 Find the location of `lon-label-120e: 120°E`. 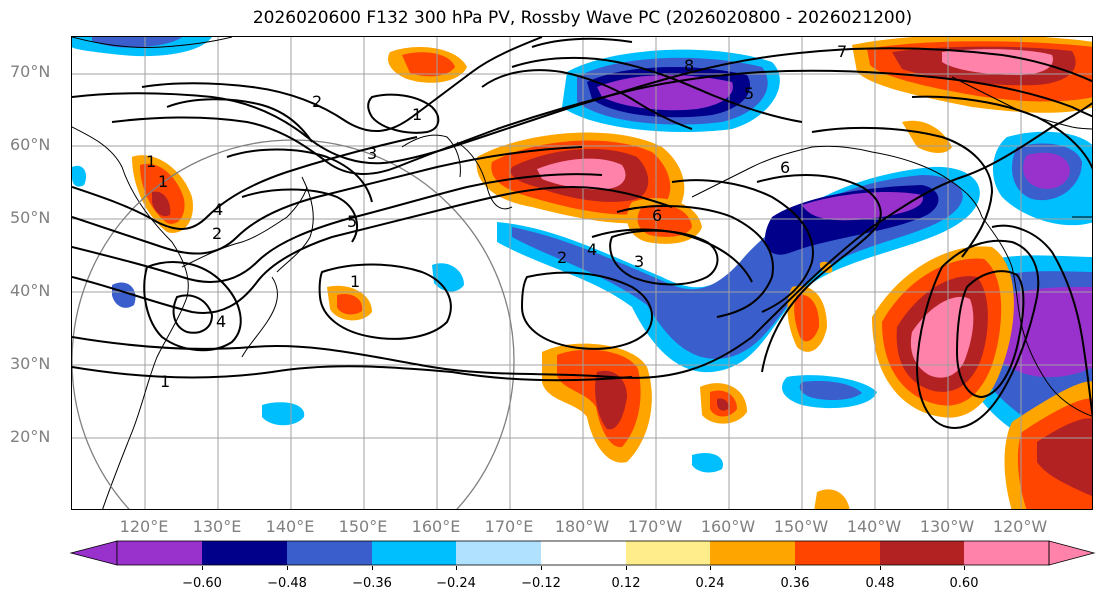

lon-label-120e: 120°E is located at coordinates (144, 526).